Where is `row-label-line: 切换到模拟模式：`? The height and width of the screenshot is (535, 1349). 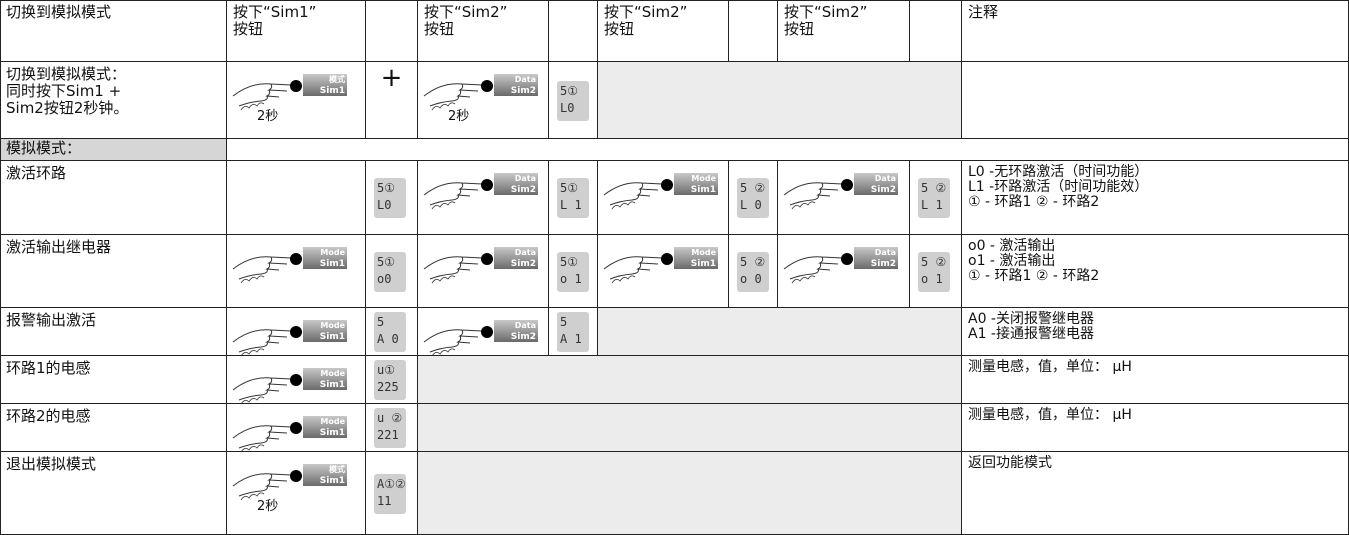 row-label-line: 切换到模拟模式： is located at coordinates (66, 74).